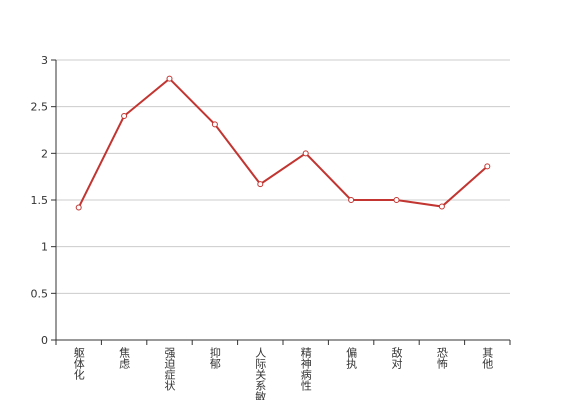 This screenshot has width=567, height=400. I want to click on x-tick-label: 精神病性, so click(305, 369).